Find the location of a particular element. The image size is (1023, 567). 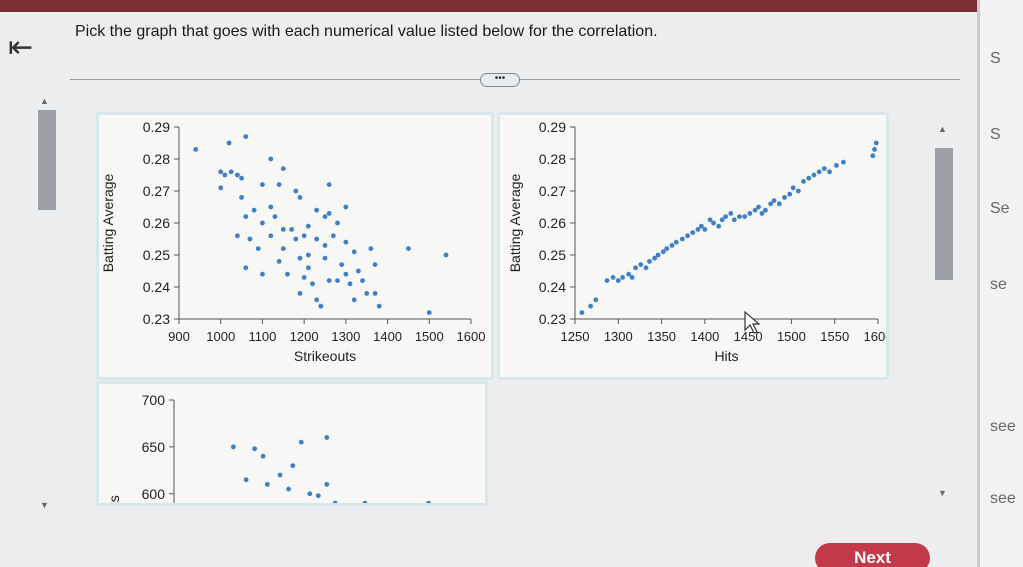

answer-select-2: S is located at coordinates (995, 134).